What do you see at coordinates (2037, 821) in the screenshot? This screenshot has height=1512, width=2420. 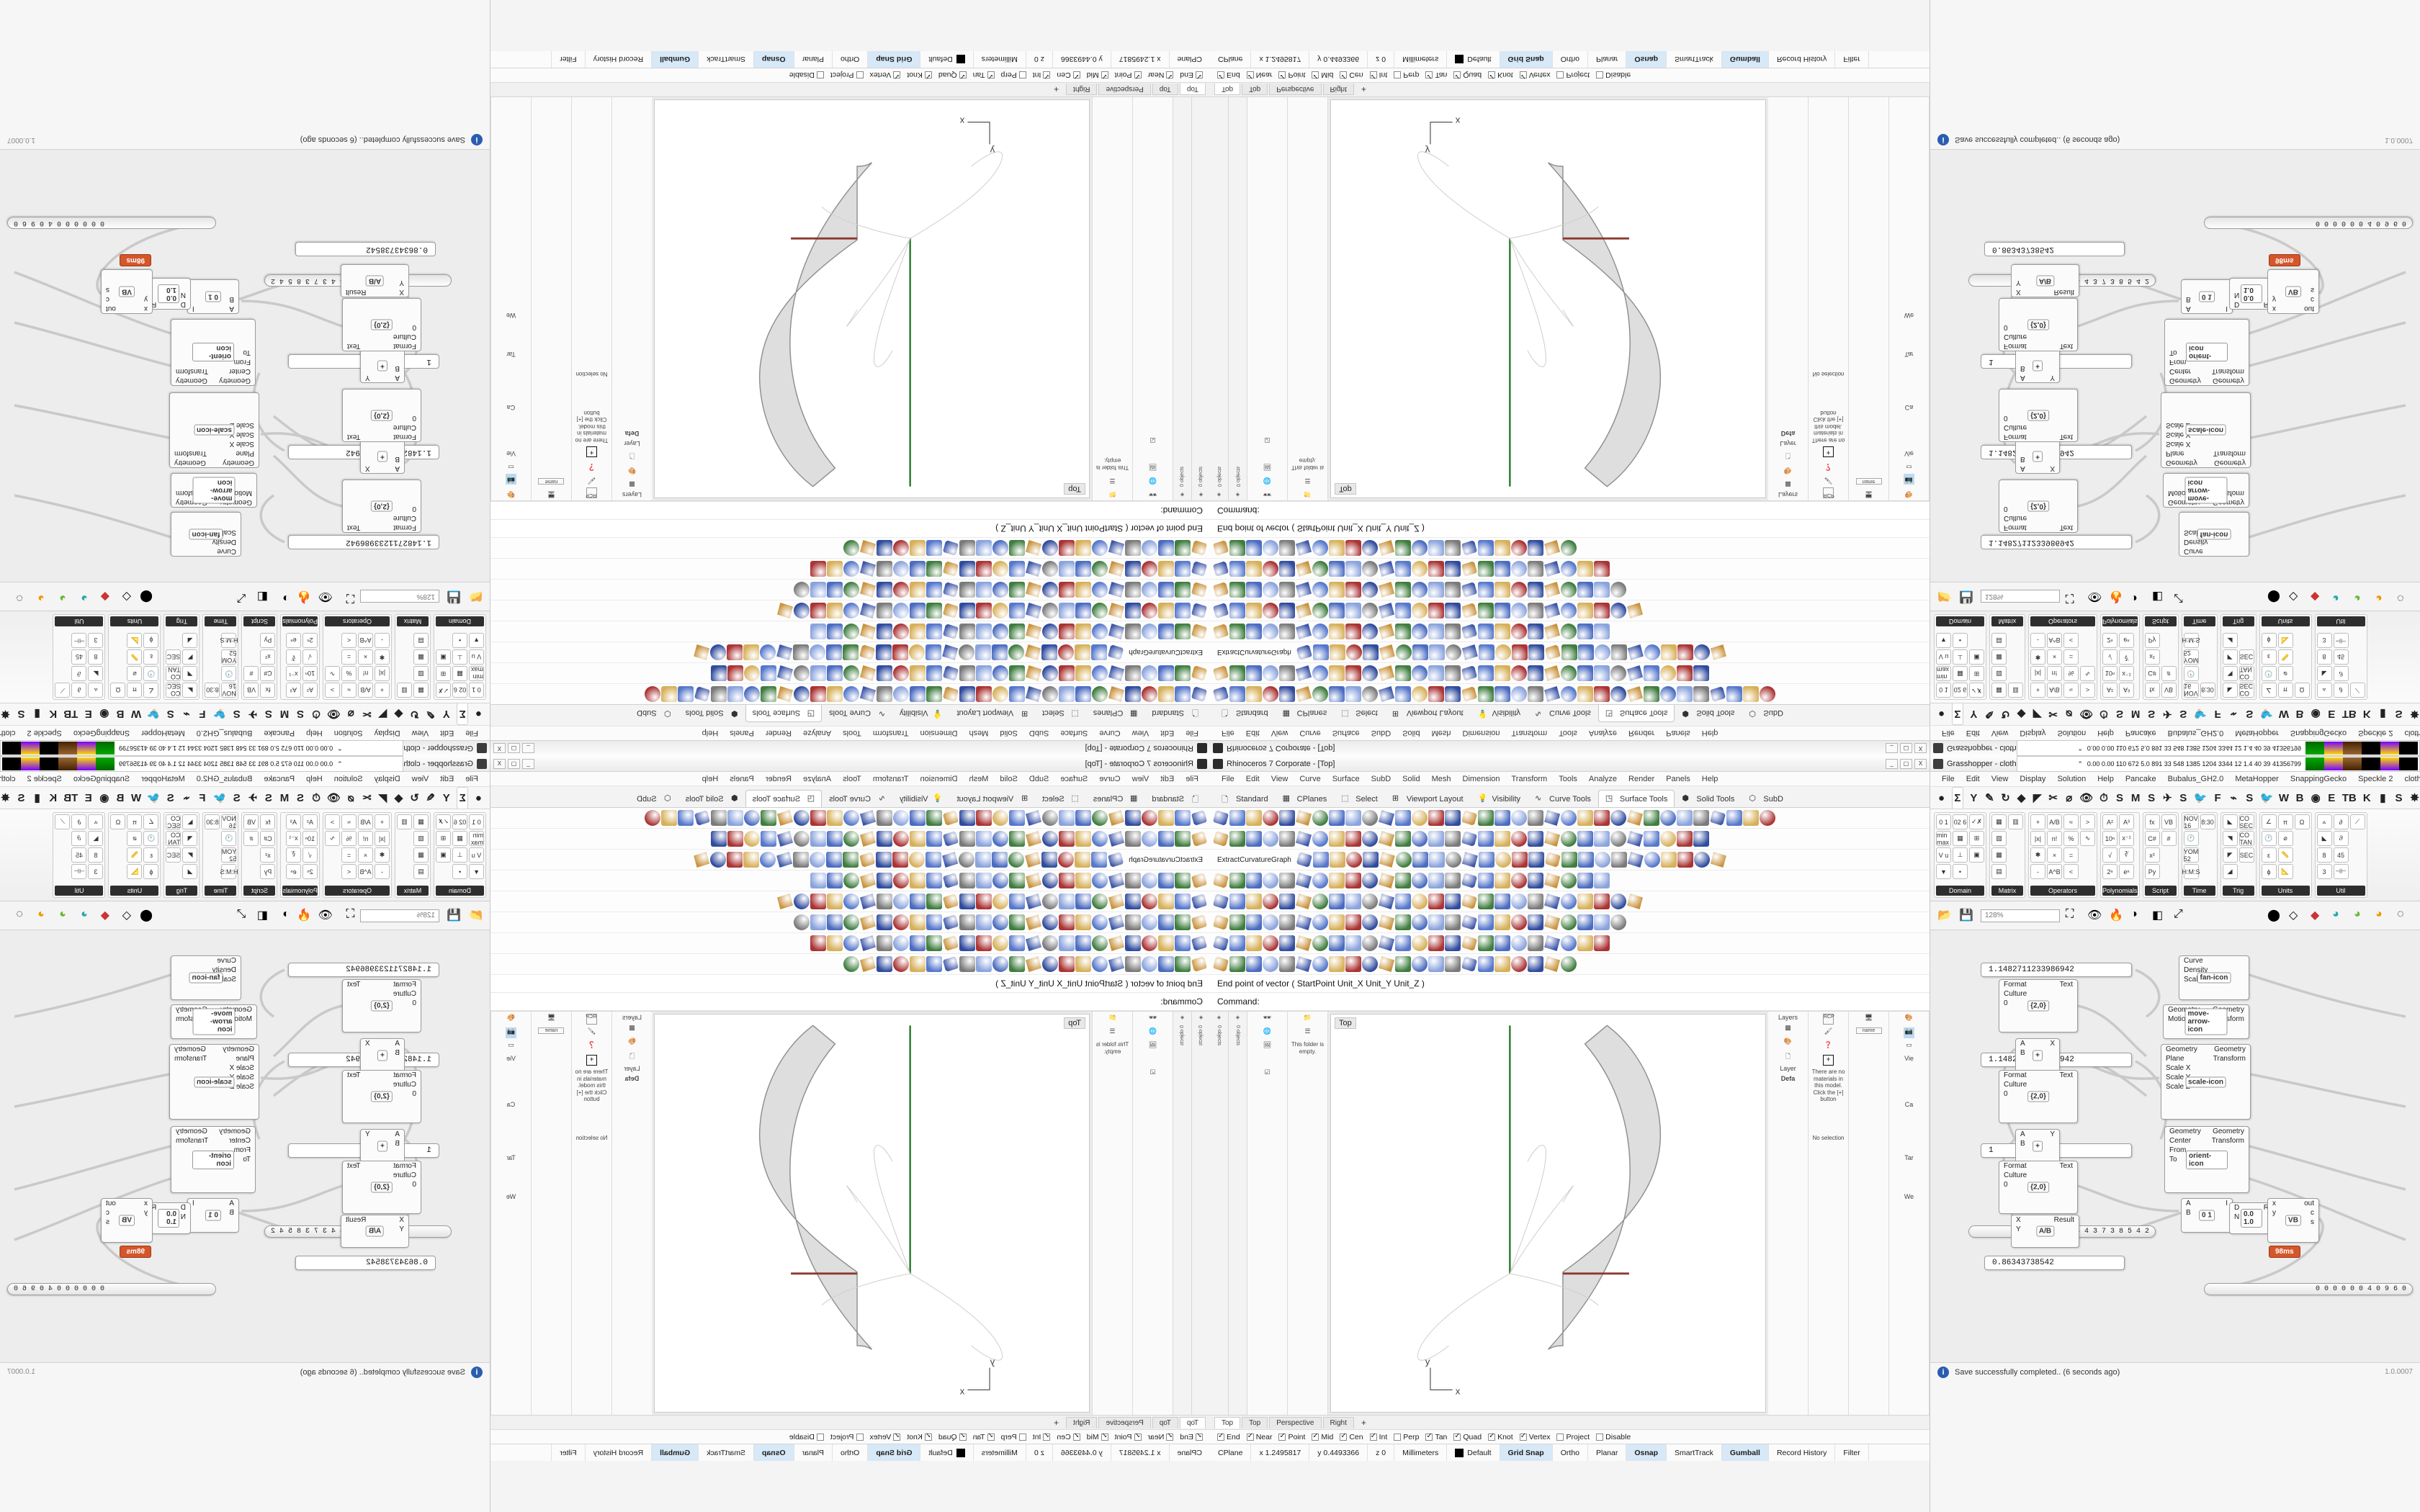 I see `gh-component-operators-0: +` at bounding box center [2037, 821].